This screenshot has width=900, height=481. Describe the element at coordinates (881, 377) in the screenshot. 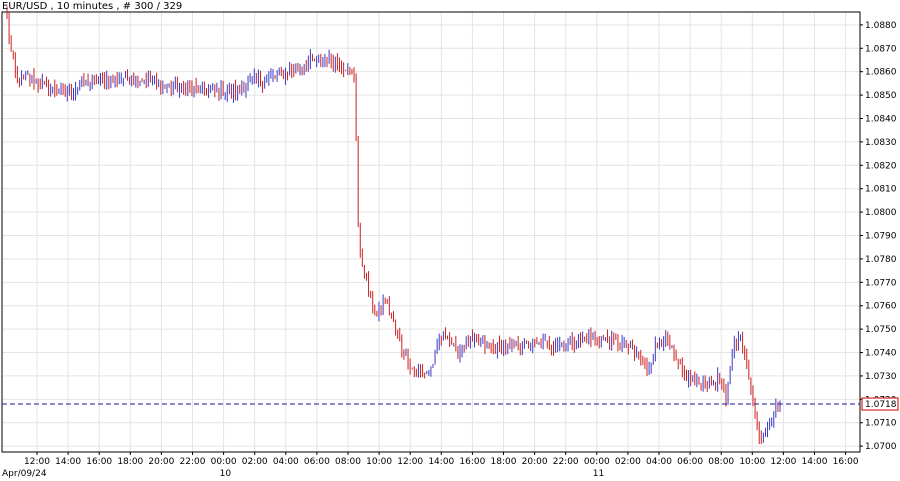

I see `y-tick-label: 1.0730` at that location.